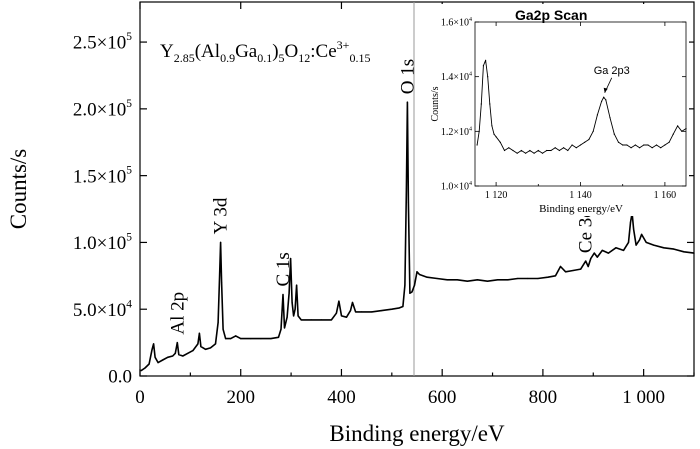 The height and width of the screenshot is (449, 700). I want to click on inset-series, so click(581, 106).